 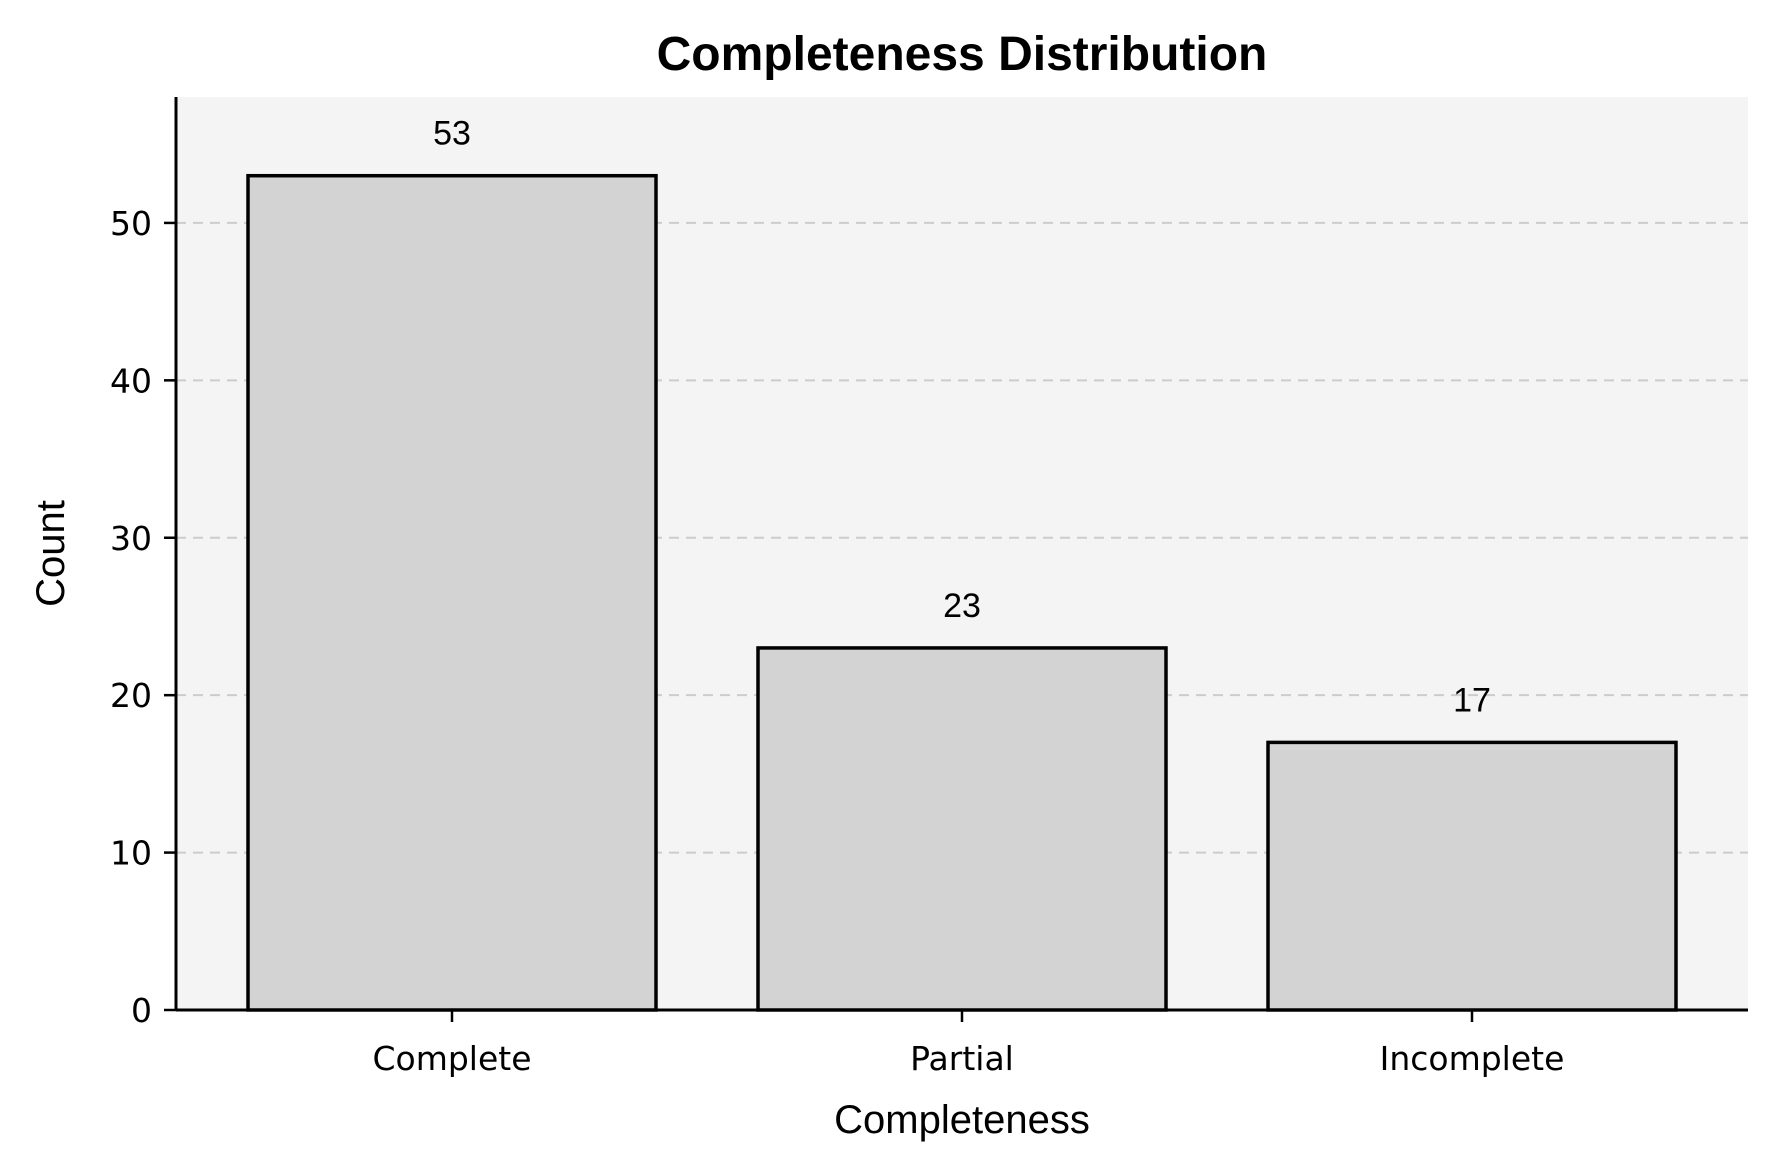 I want to click on data-label: 53, so click(x=452, y=134).